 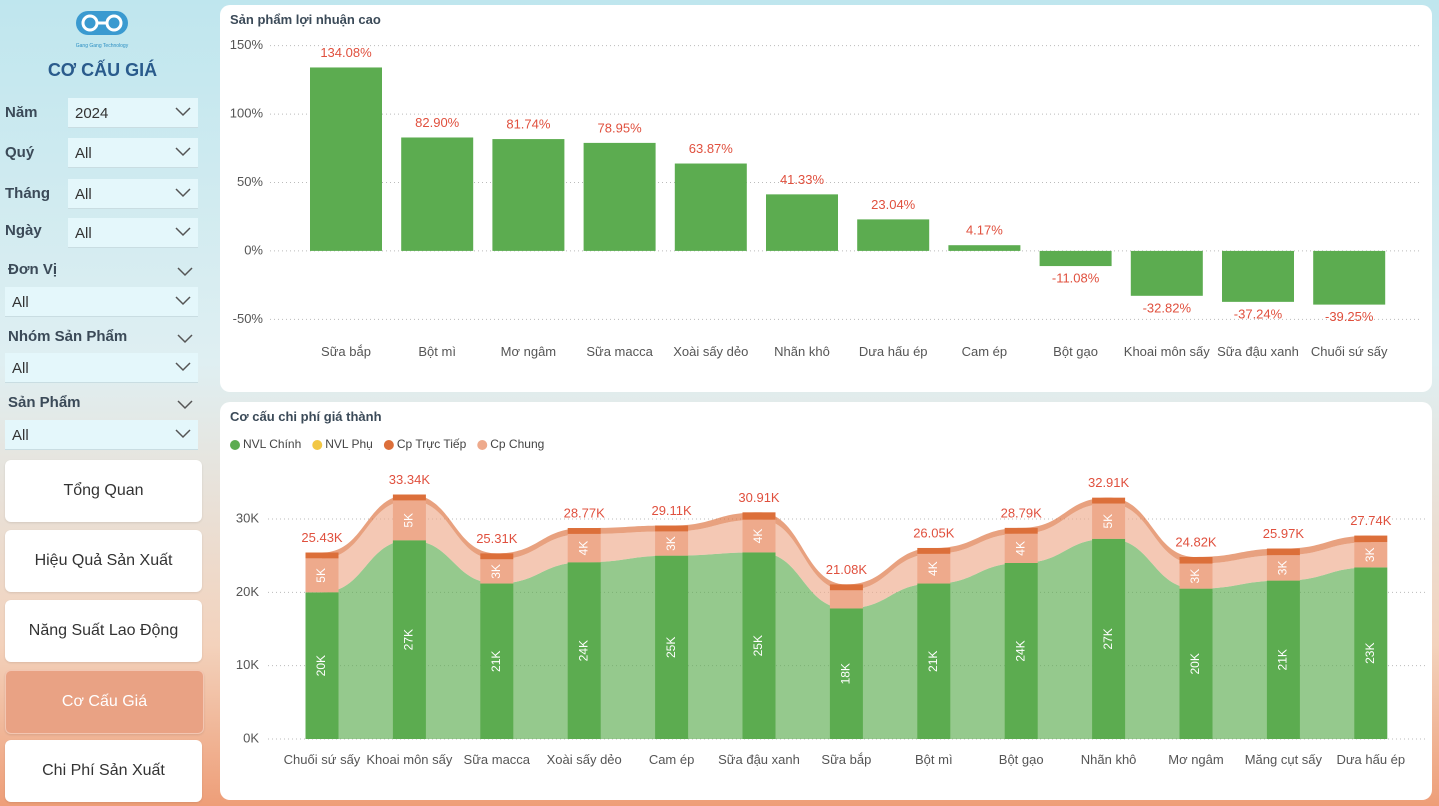 What do you see at coordinates (1258, 313) in the screenshot?
I see `data-label: -37.24%` at bounding box center [1258, 313].